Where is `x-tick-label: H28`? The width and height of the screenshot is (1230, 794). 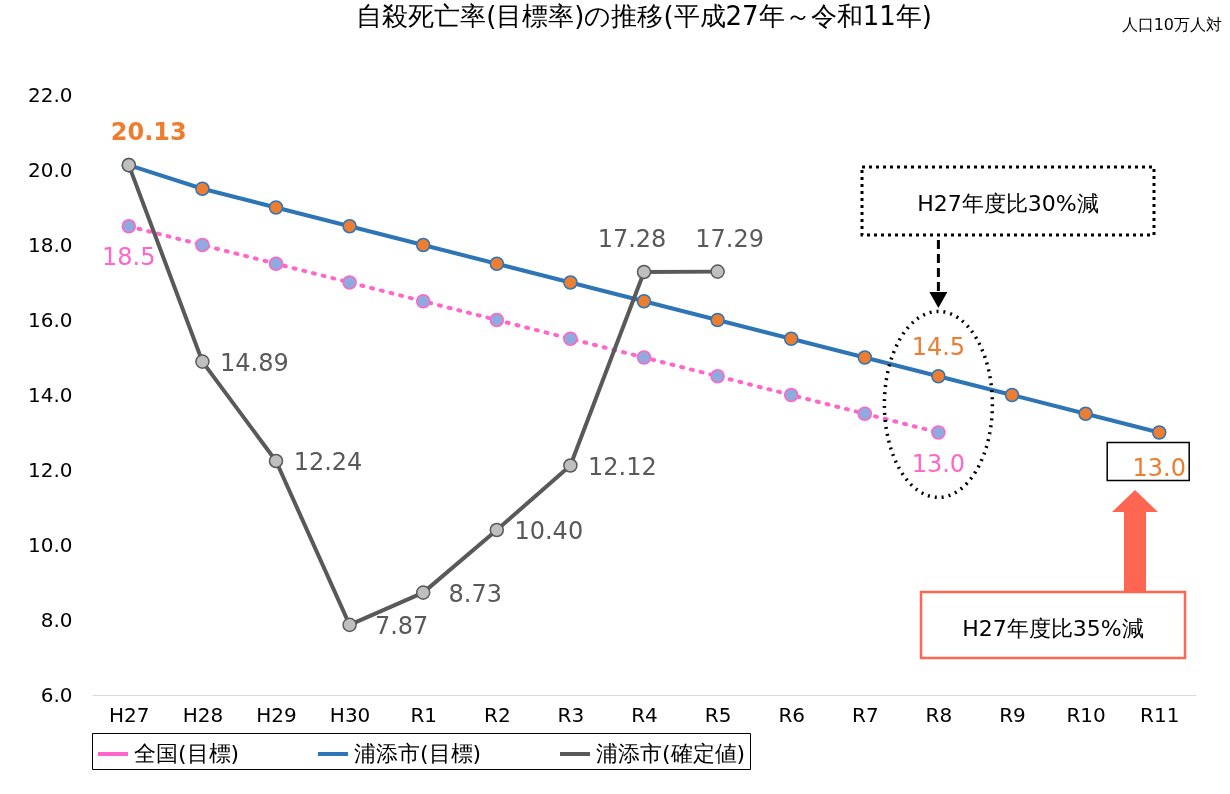
x-tick-label: H28 is located at coordinates (203, 714).